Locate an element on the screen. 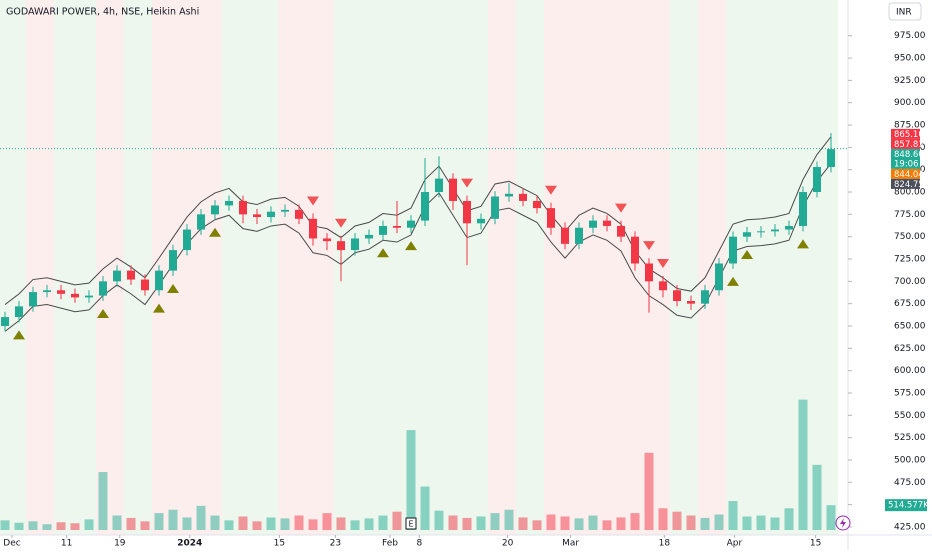 This screenshot has width=932, height=554. currency-box is located at coordinates (905, 11).